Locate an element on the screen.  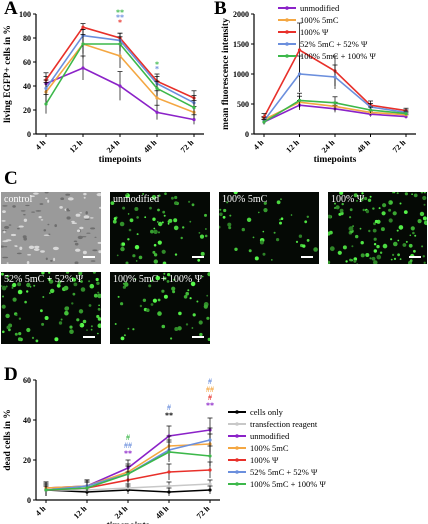
micrograph-5mc-cells is located at coordinates (268, 226).